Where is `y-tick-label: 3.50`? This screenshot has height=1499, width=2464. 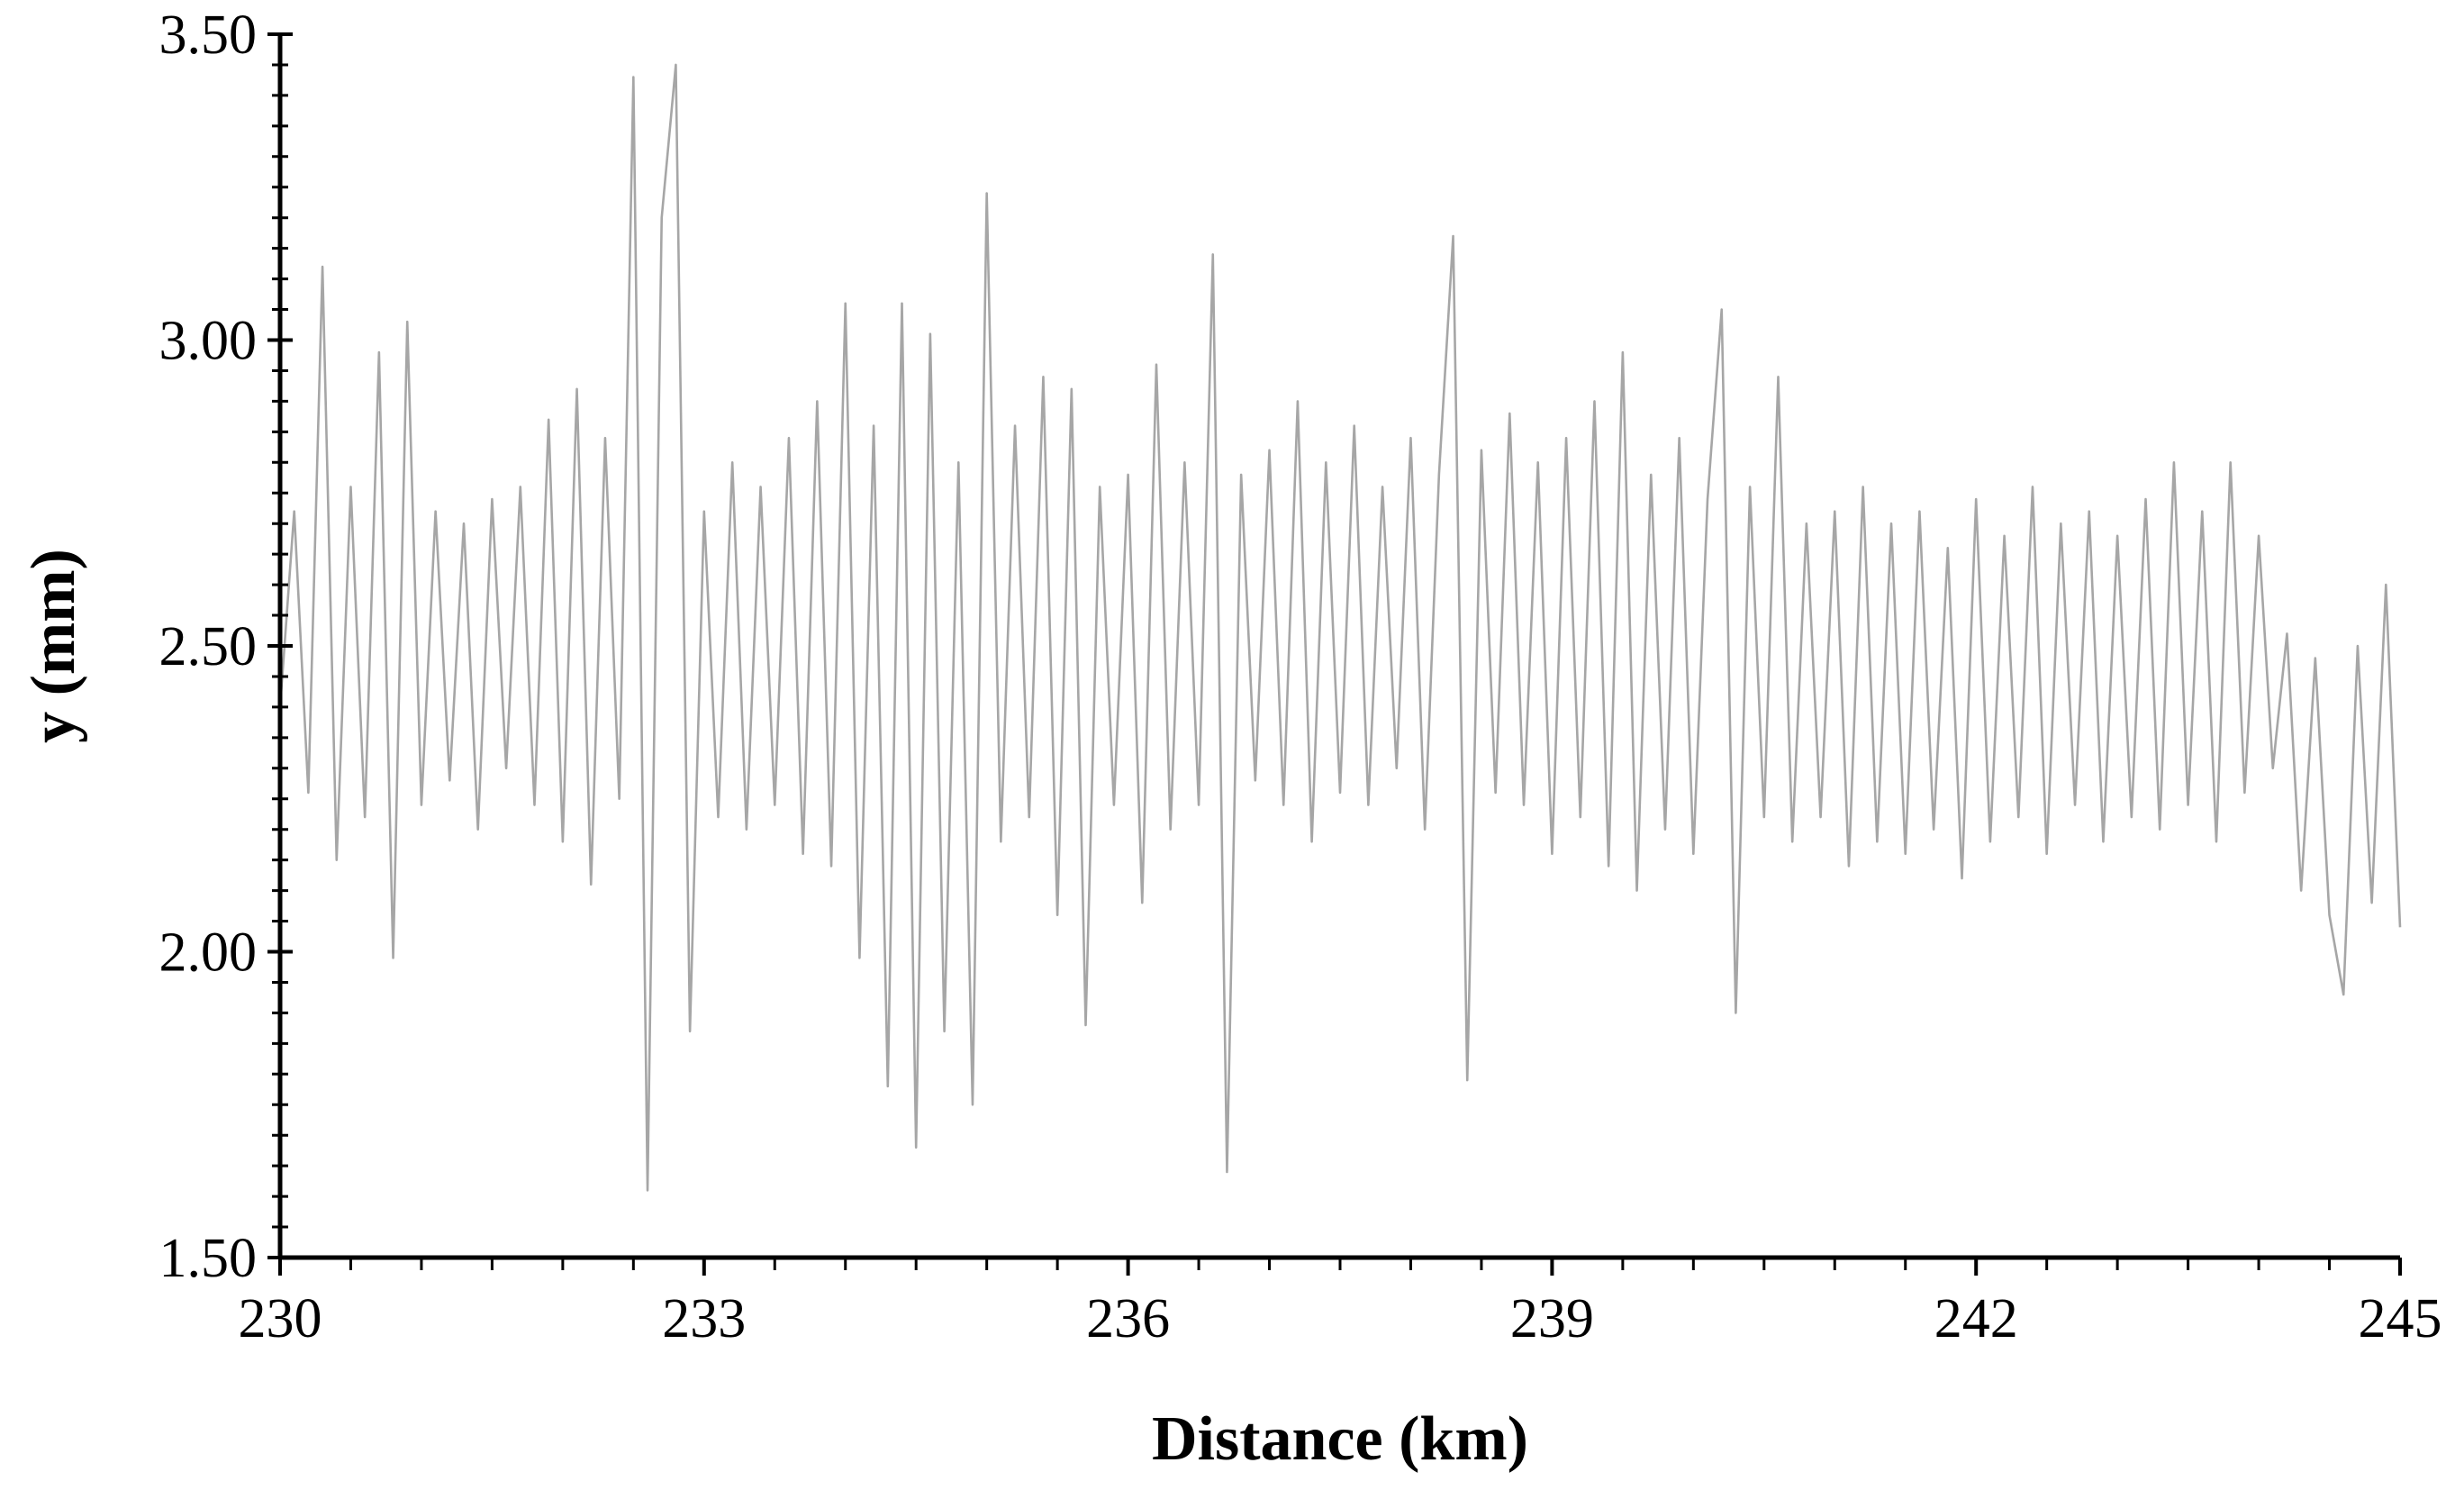 y-tick-label: 3.50 is located at coordinates (209, 35).